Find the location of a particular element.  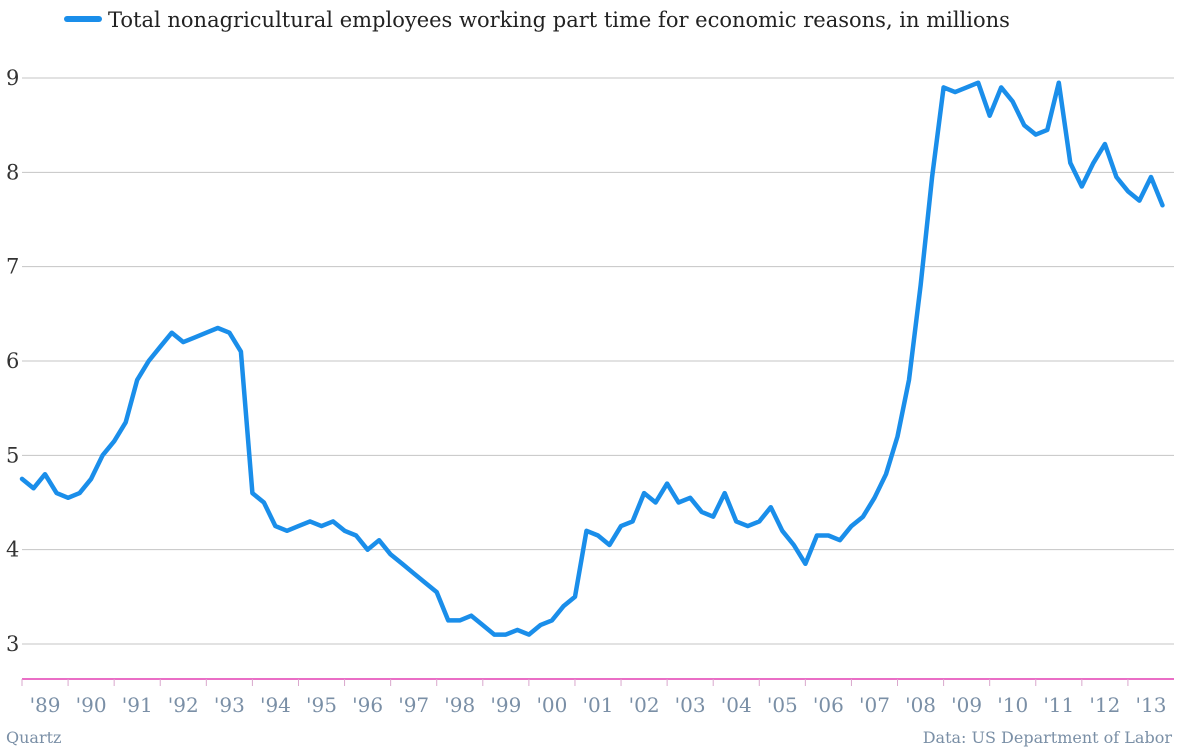

x-tick-label: '13 is located at coordinates (1150, 705).